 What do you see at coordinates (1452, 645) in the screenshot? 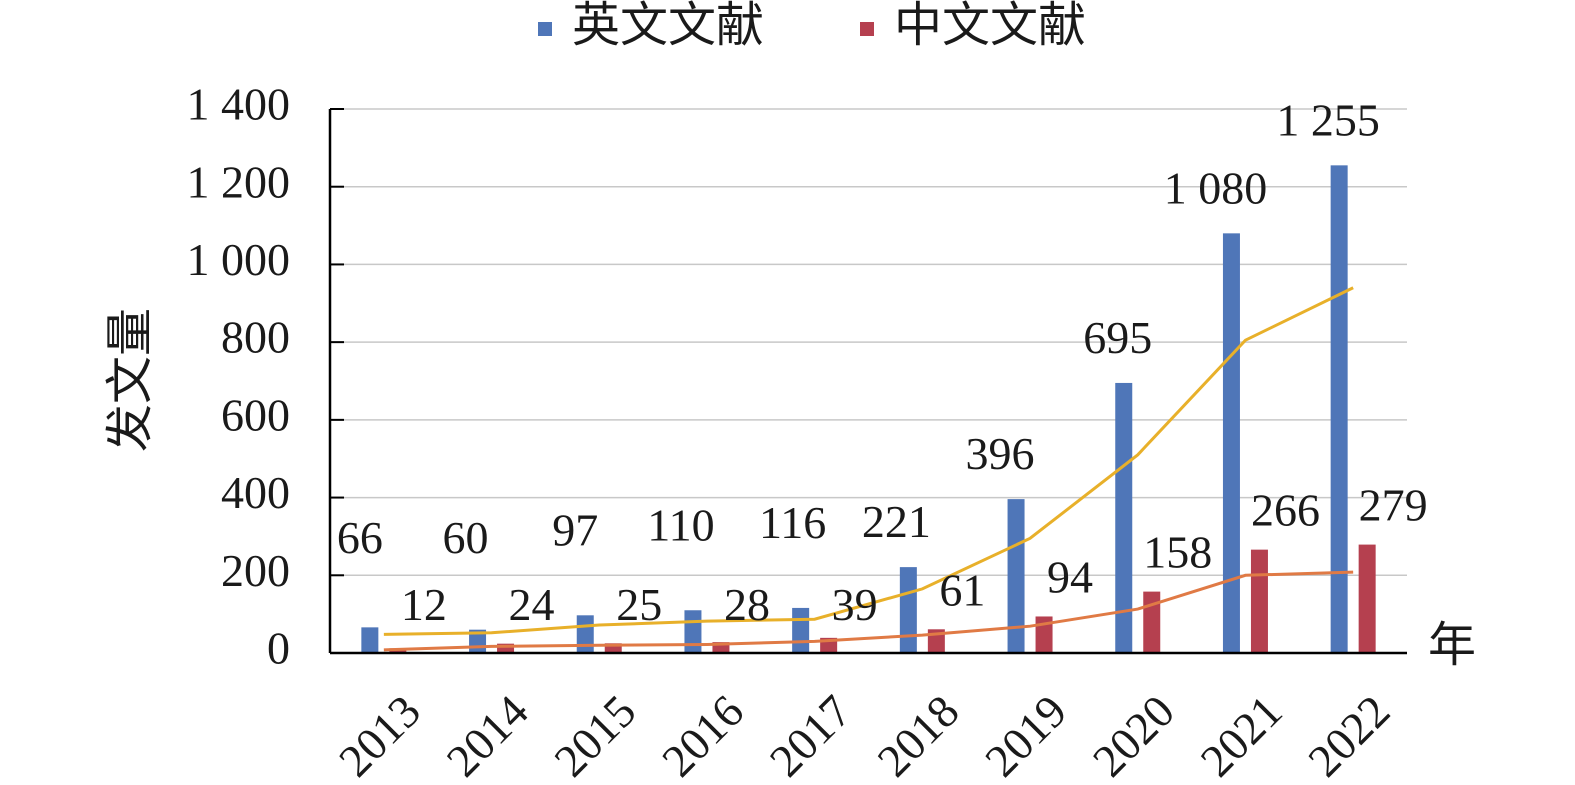
I see `x-axis-title: 年` at bounding box center [1452, 645].